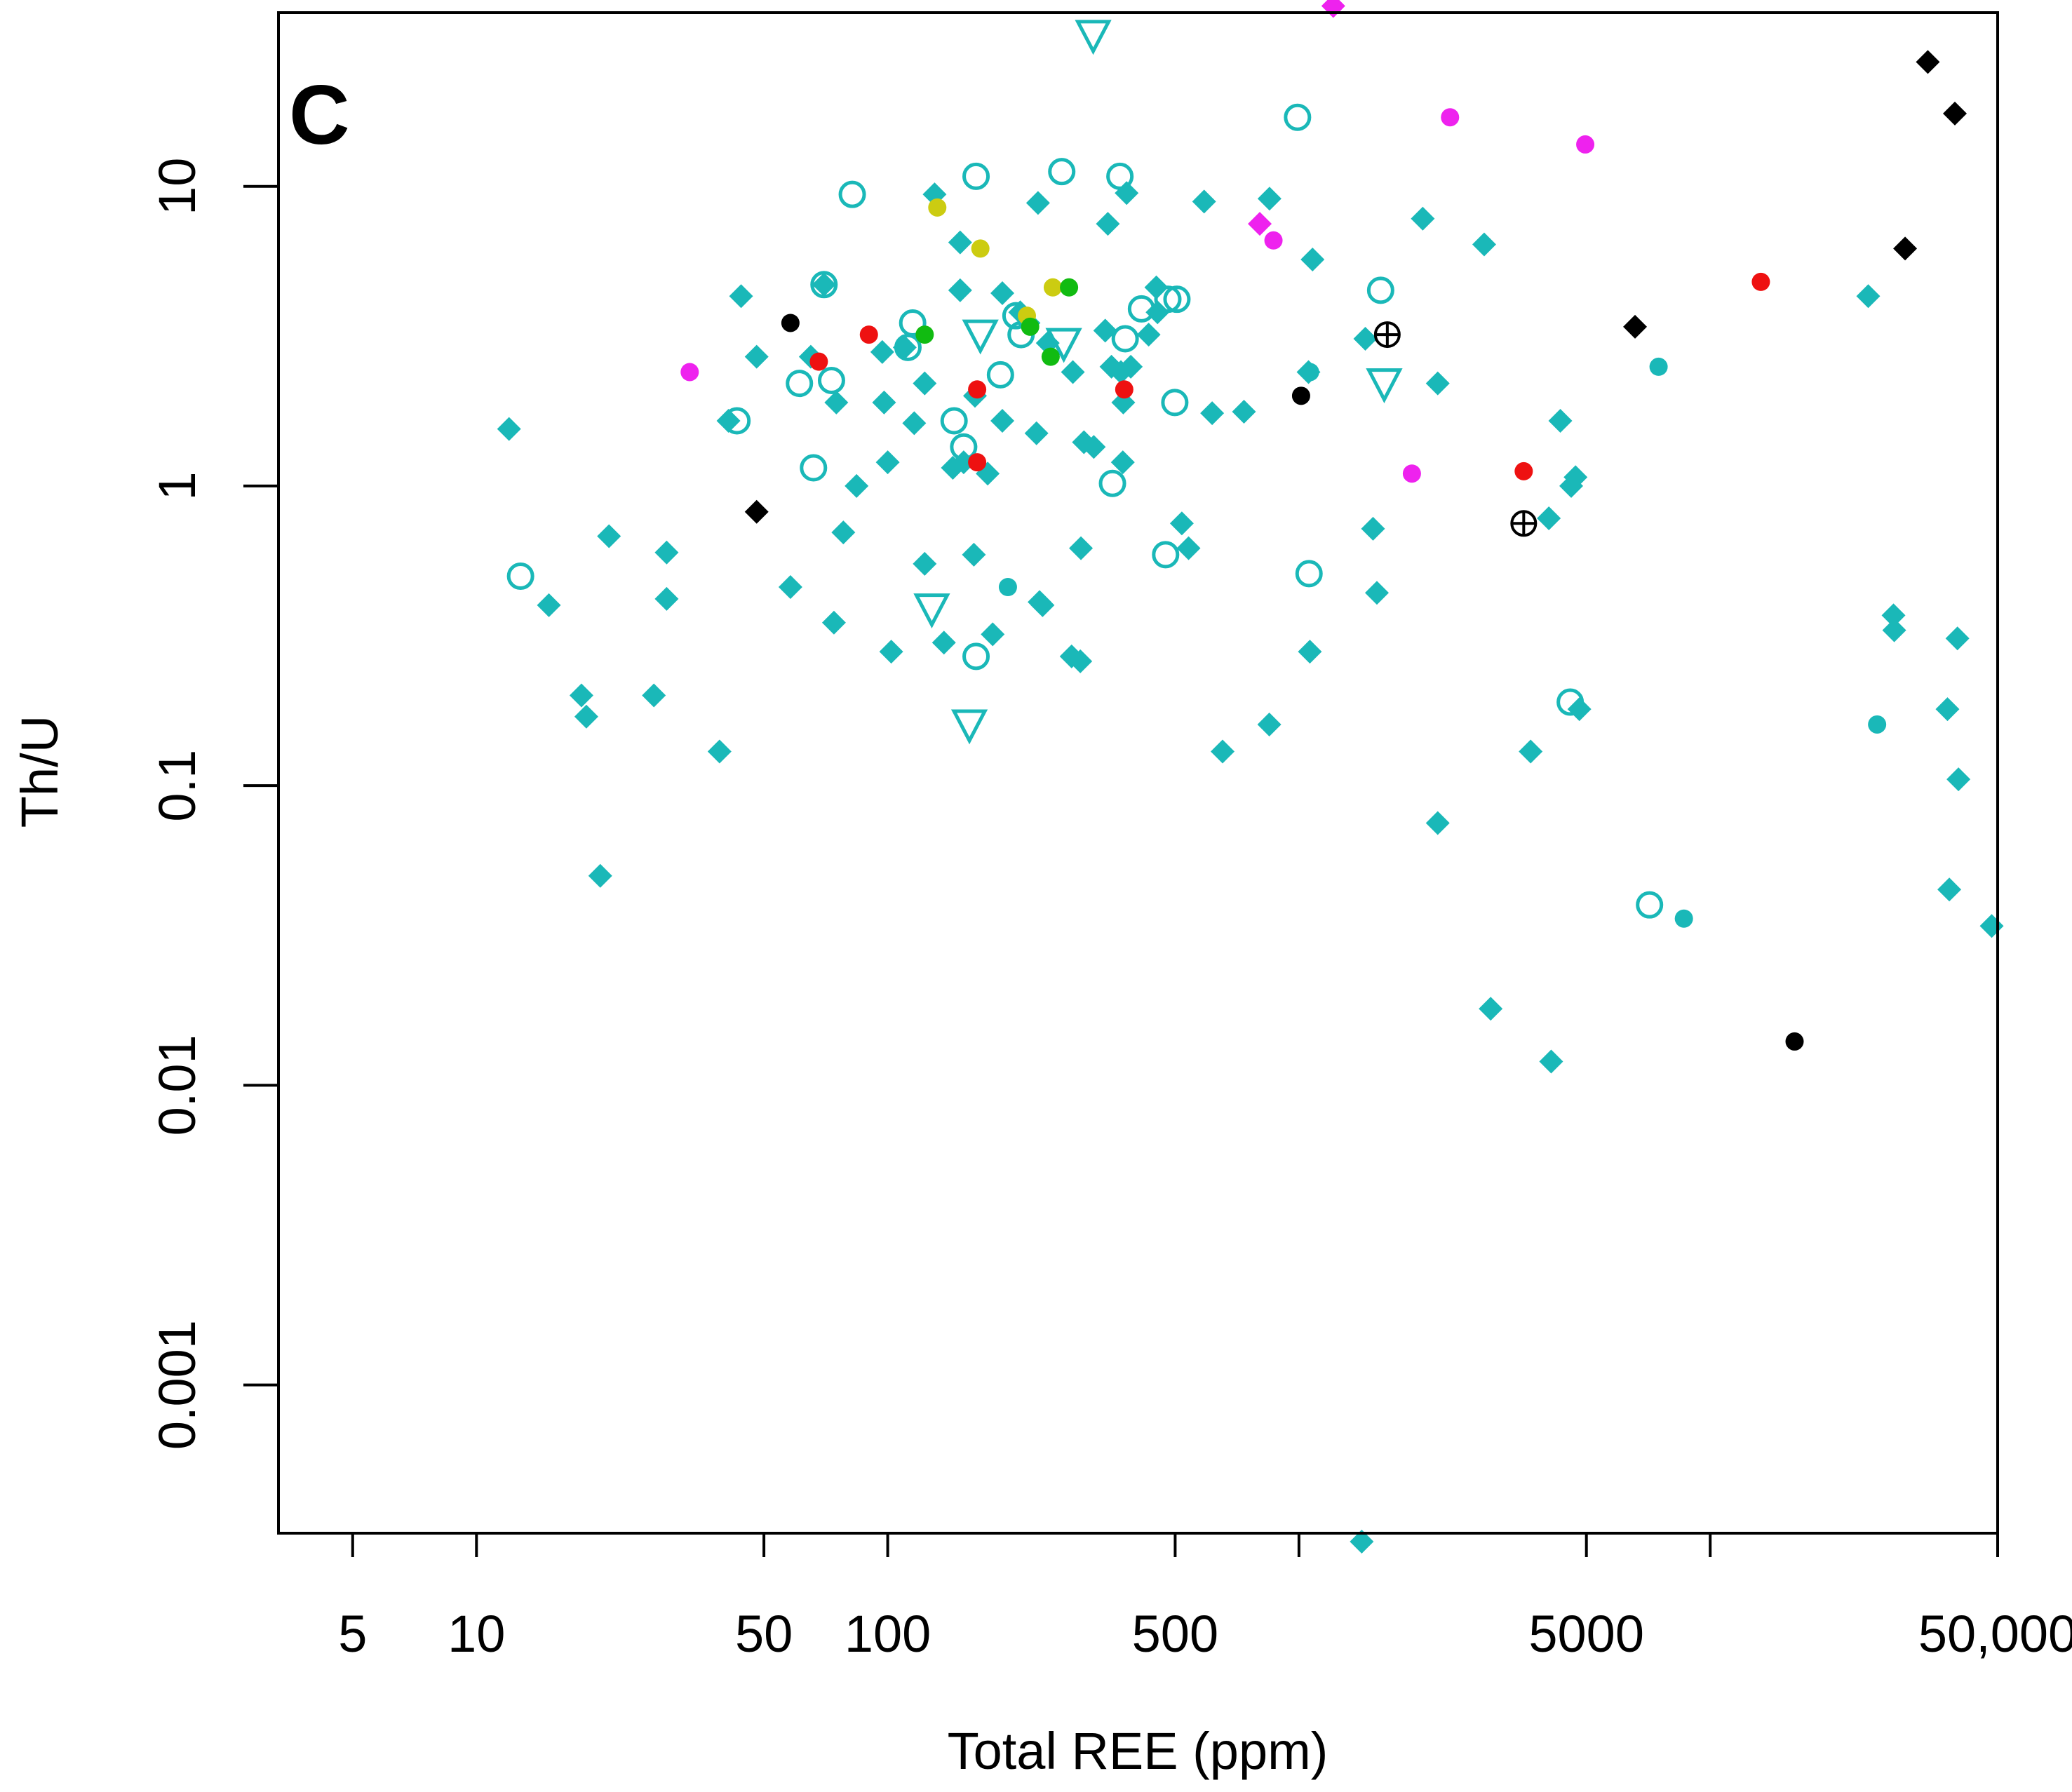  I want to click on x-tick-label: 500, so click(1175, 1634).